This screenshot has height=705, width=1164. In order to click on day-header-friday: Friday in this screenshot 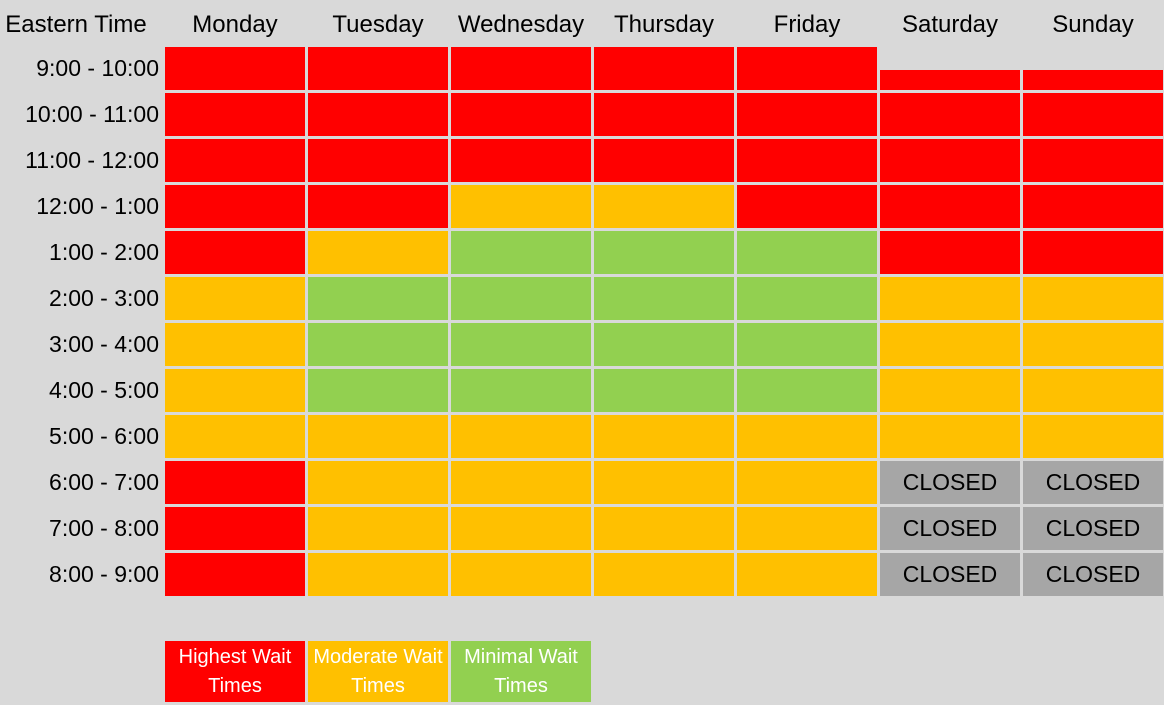, I will do `click(807, 24)`.